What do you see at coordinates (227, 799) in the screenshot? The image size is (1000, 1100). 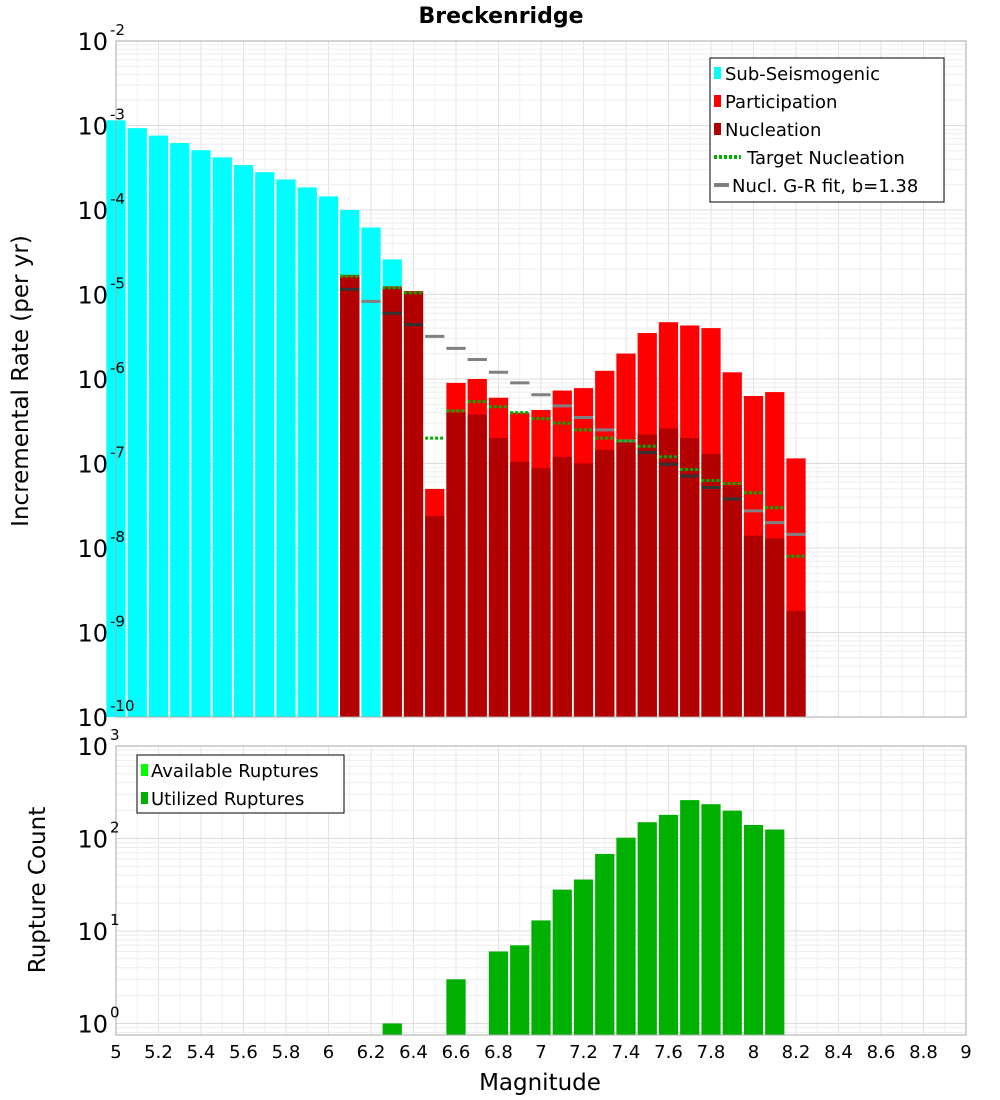 I see `legend-label-utilized: Utilized Ruptures` at bounding box center [227, 799].